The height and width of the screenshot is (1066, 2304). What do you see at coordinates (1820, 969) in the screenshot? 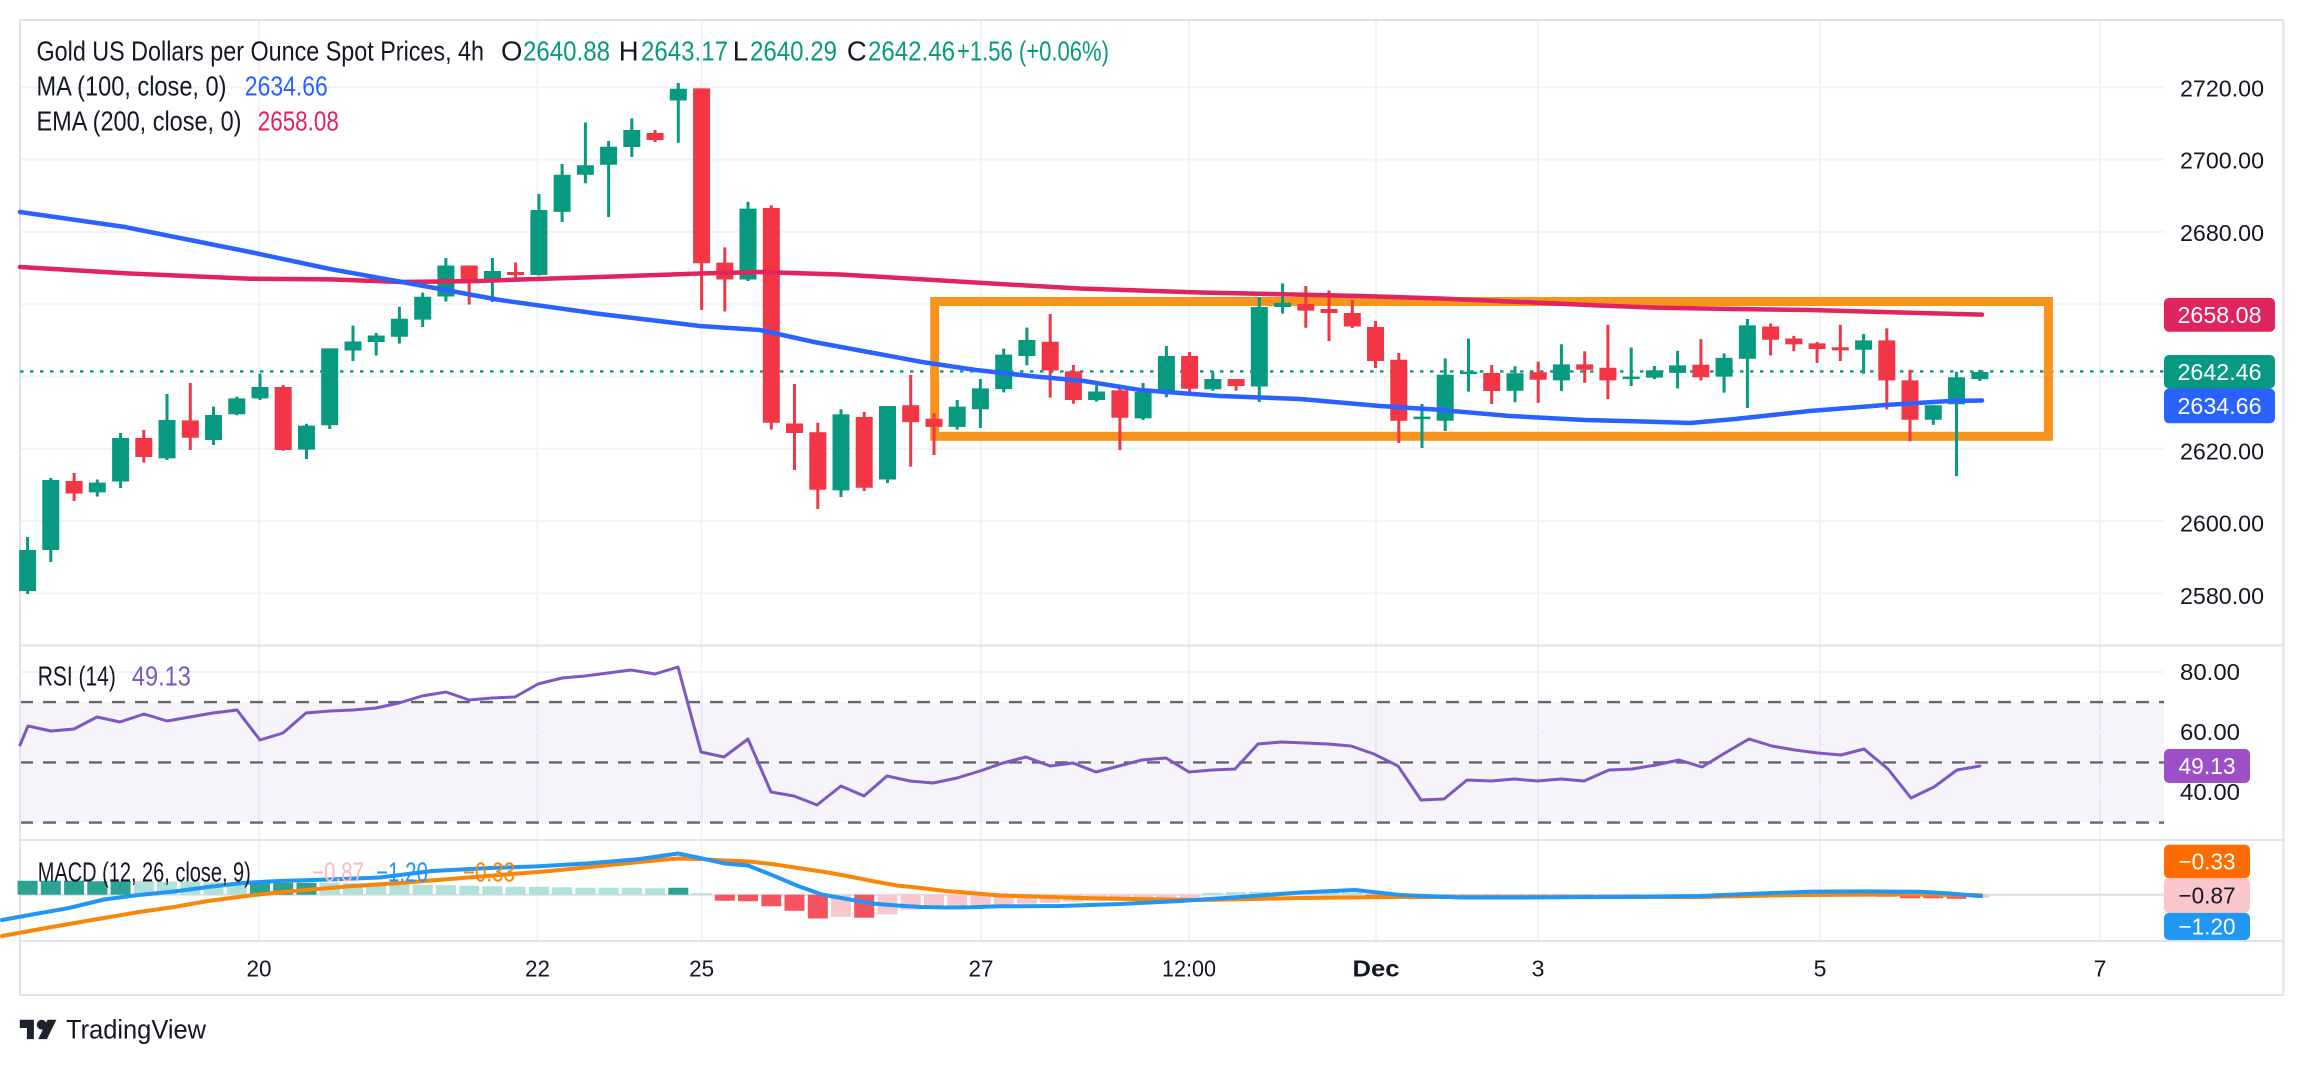
I see `svg-text: 5` at bounding box center [1820, 969].